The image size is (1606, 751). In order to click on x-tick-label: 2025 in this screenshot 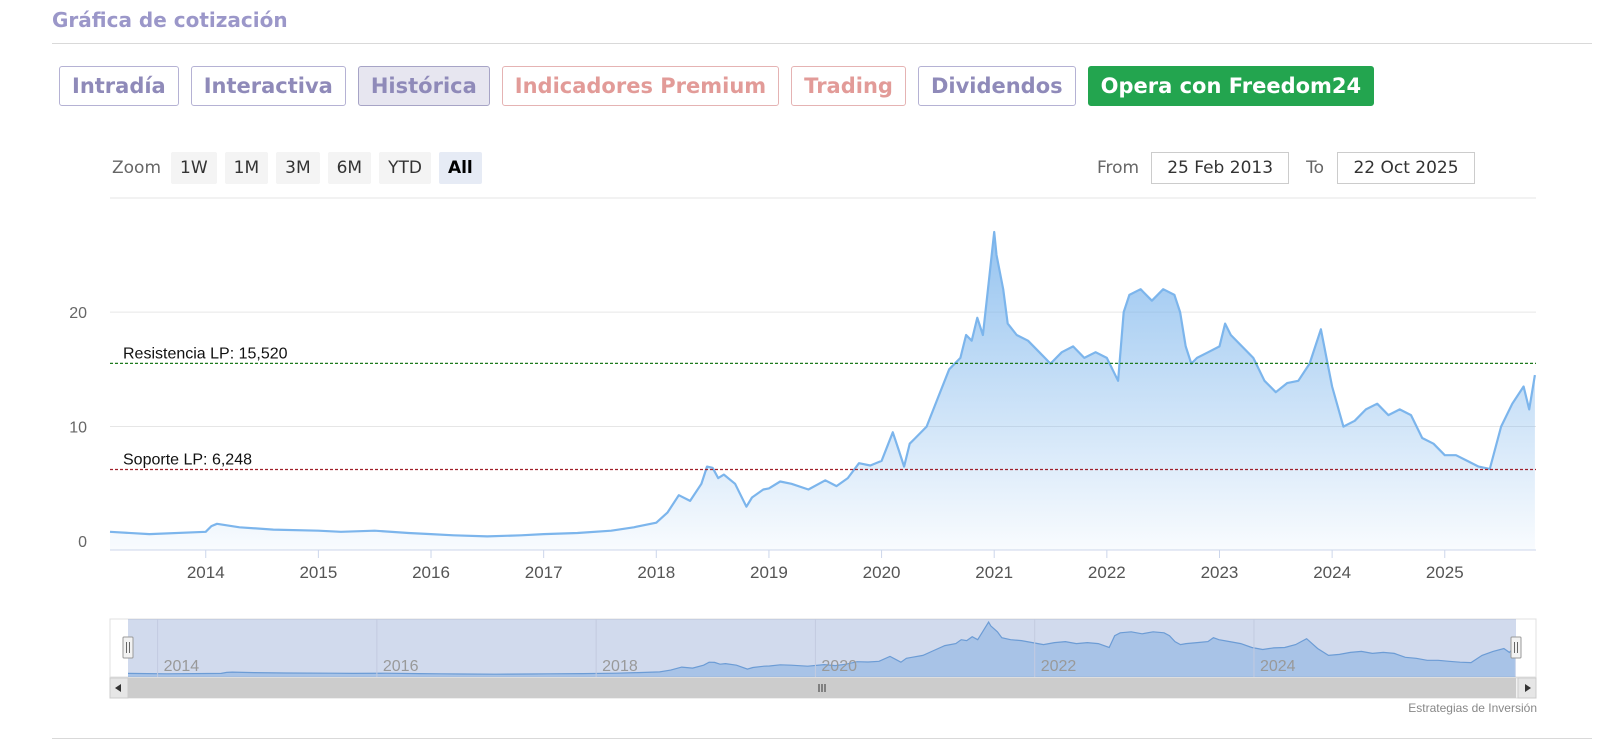, I will do `click(1445, 572)`.